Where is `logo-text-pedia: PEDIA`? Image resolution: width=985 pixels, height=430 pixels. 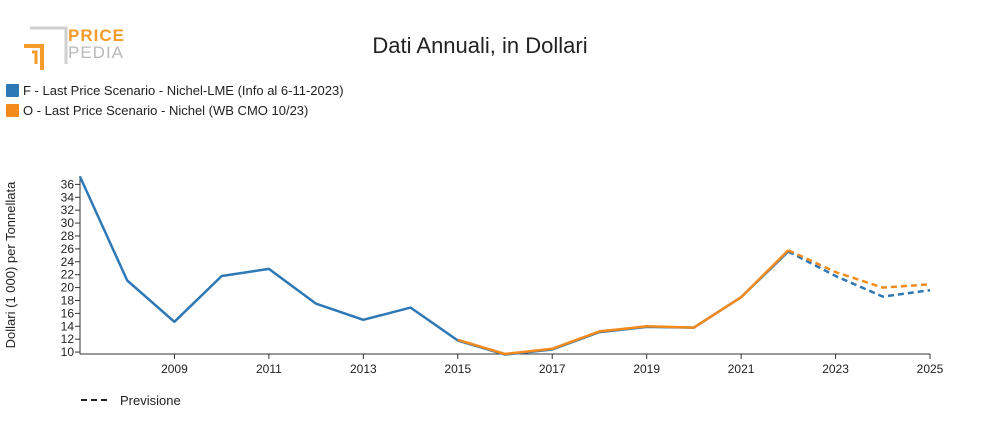 logo-text-pedia: PEDIA is located at coordinates (96, 52).